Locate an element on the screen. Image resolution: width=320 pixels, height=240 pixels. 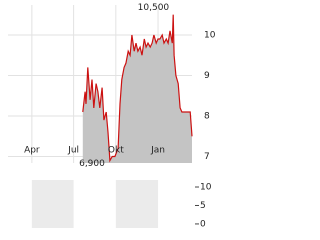
y-tick-label: 0 is located at coordinates (203, 224).